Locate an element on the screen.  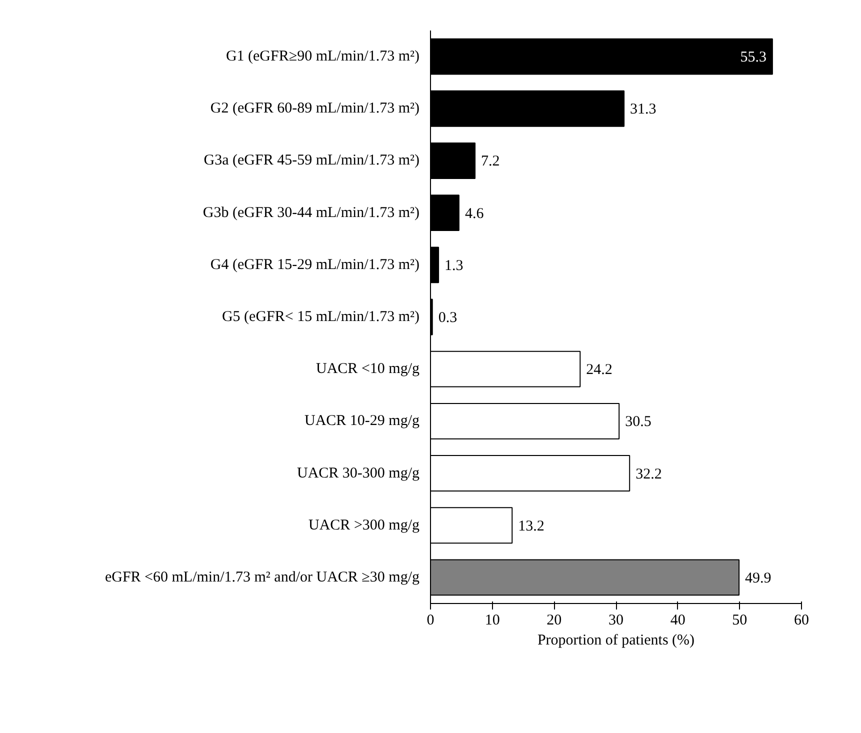
data-label: 55.3 is located at coordinates (753, 58).